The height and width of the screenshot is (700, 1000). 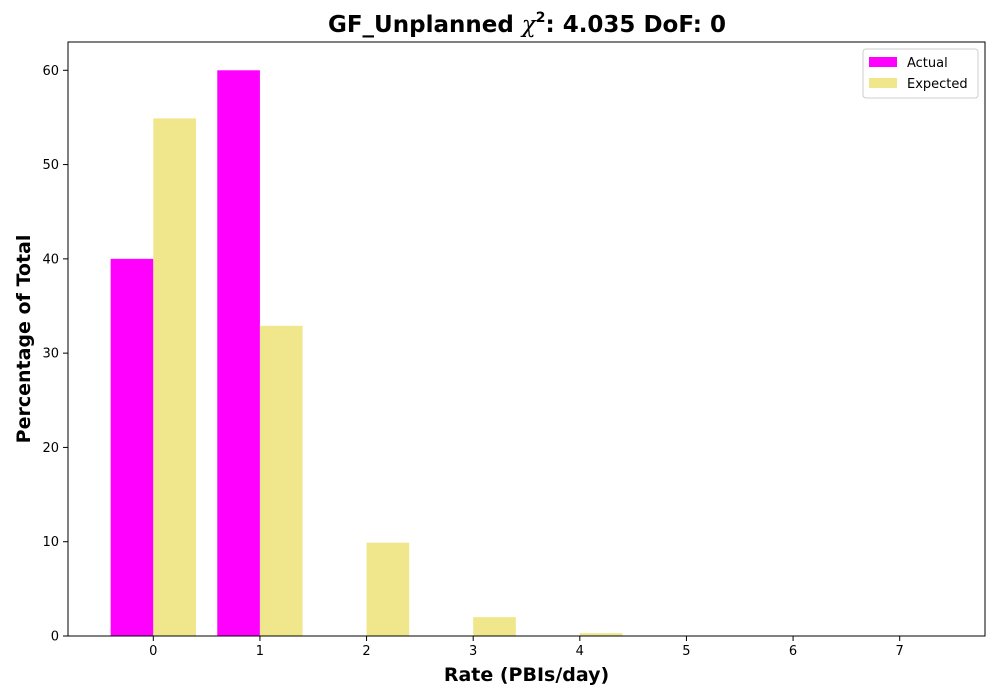 I want to click on y-tick-label: 10, so click(x=50, y=542).